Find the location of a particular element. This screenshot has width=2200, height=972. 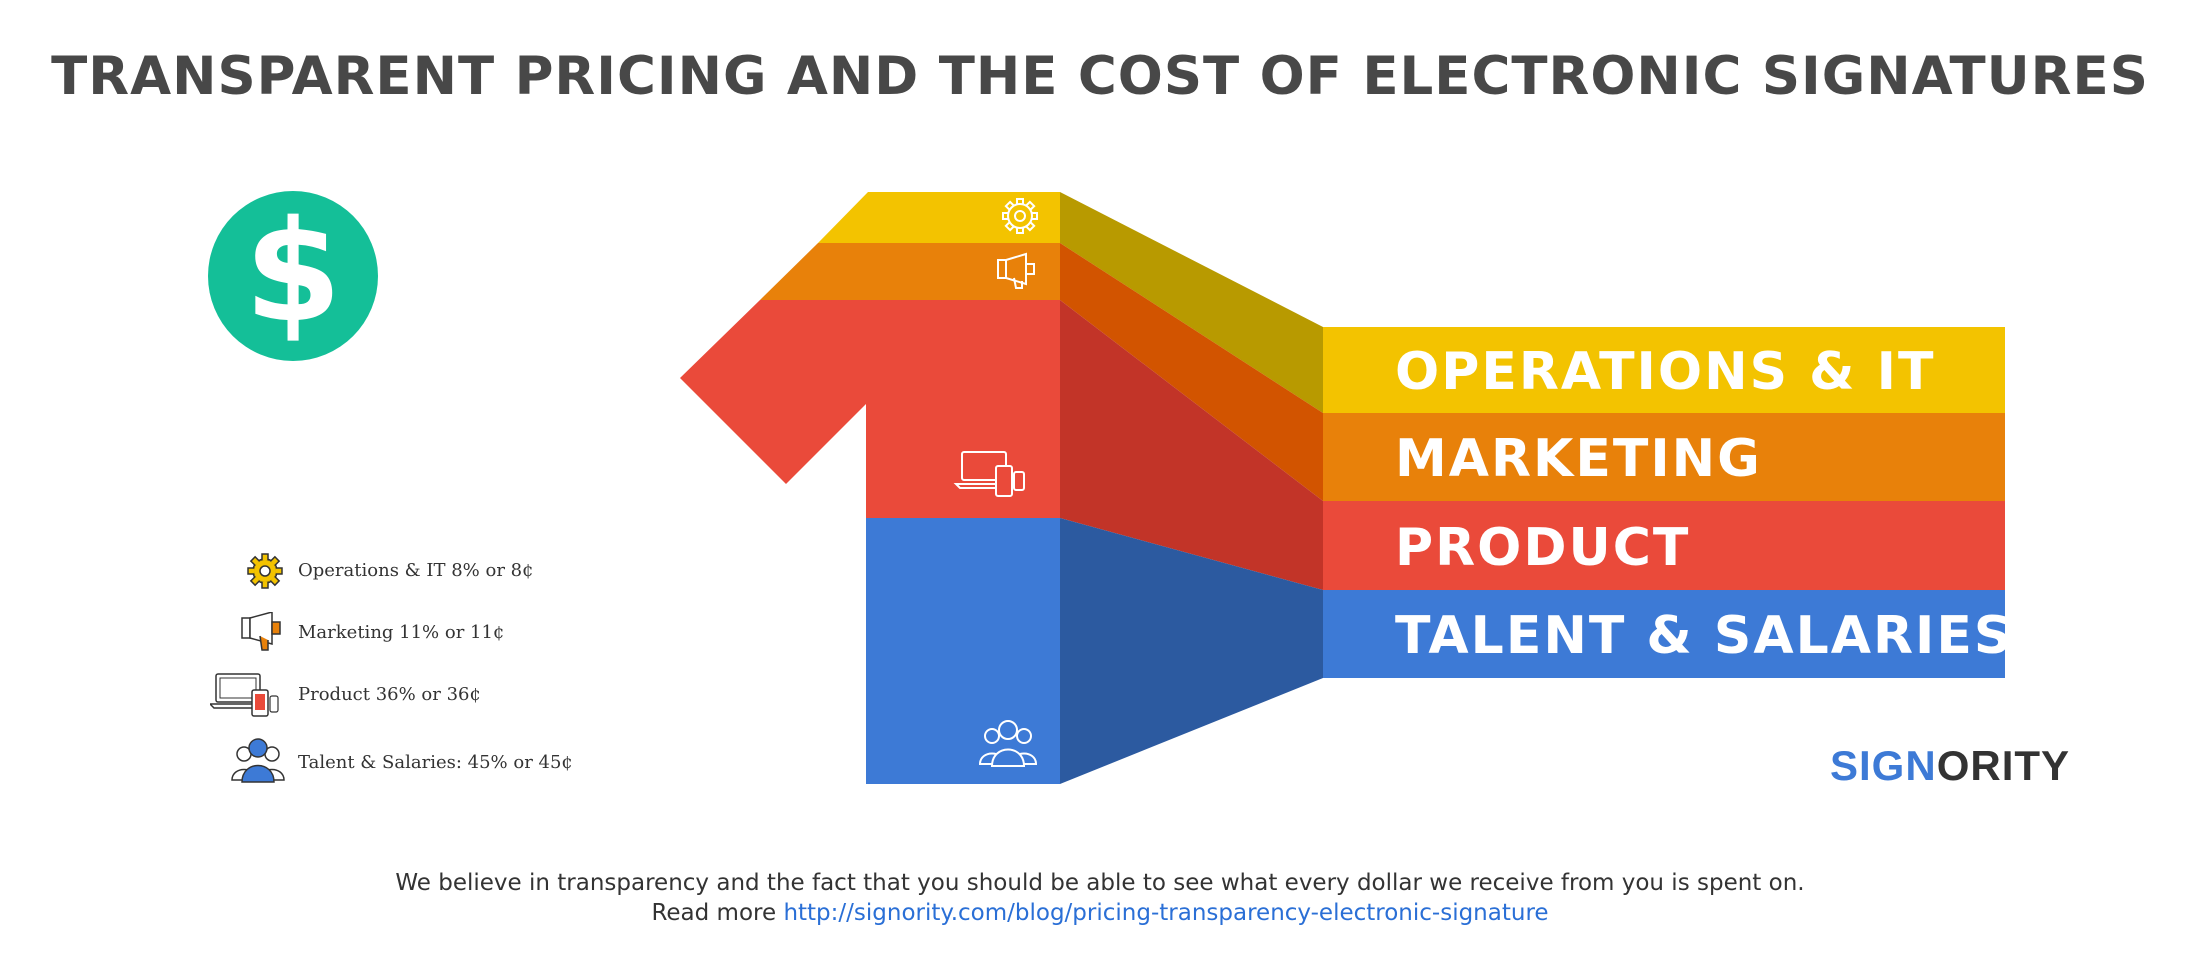

band-front-talent is located at coordinates (963, 651).